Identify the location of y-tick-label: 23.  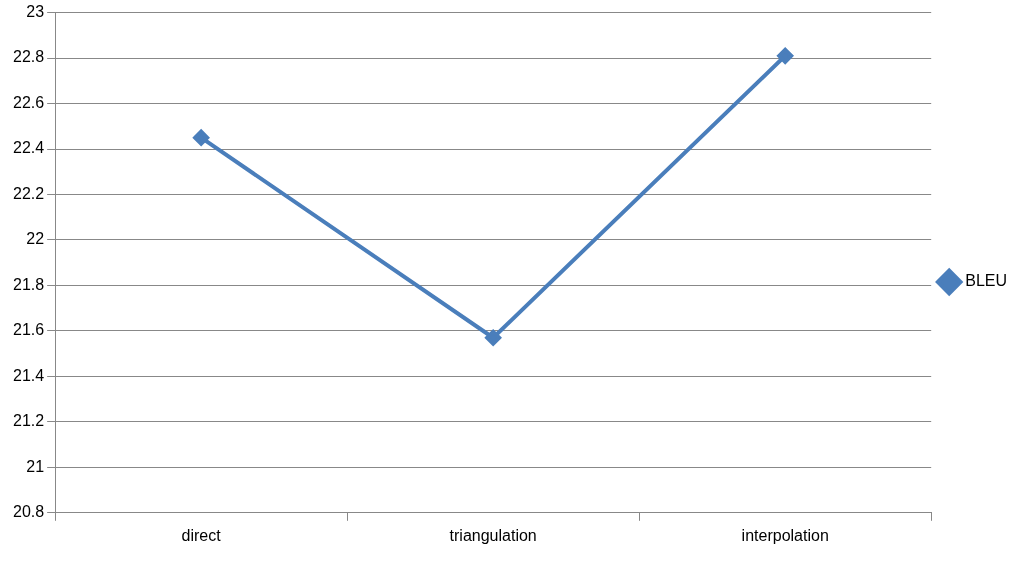
(35, 12).